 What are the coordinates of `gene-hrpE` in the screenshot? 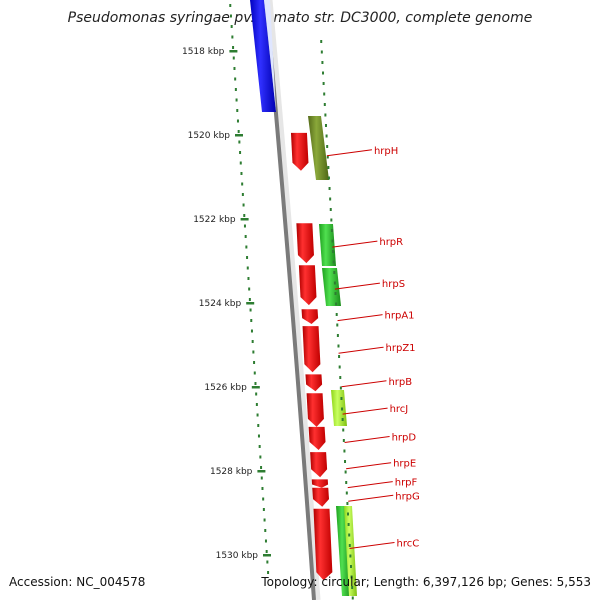 It's located at (319, 465).